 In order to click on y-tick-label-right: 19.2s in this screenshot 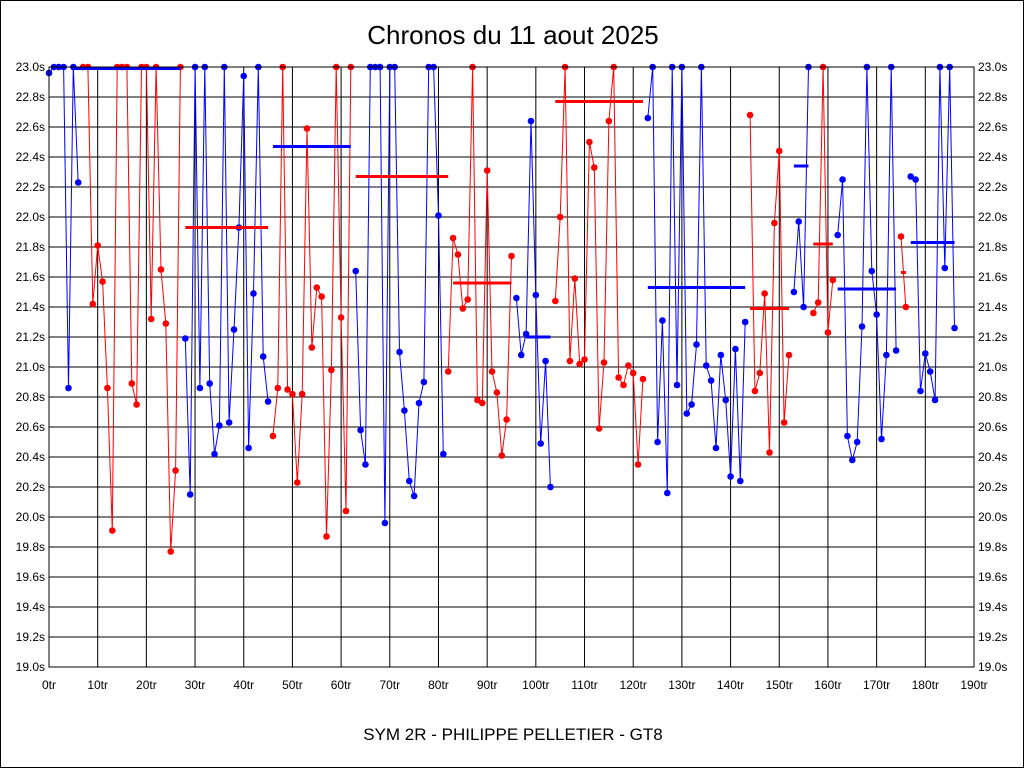, I will do `click(992, 637)`.